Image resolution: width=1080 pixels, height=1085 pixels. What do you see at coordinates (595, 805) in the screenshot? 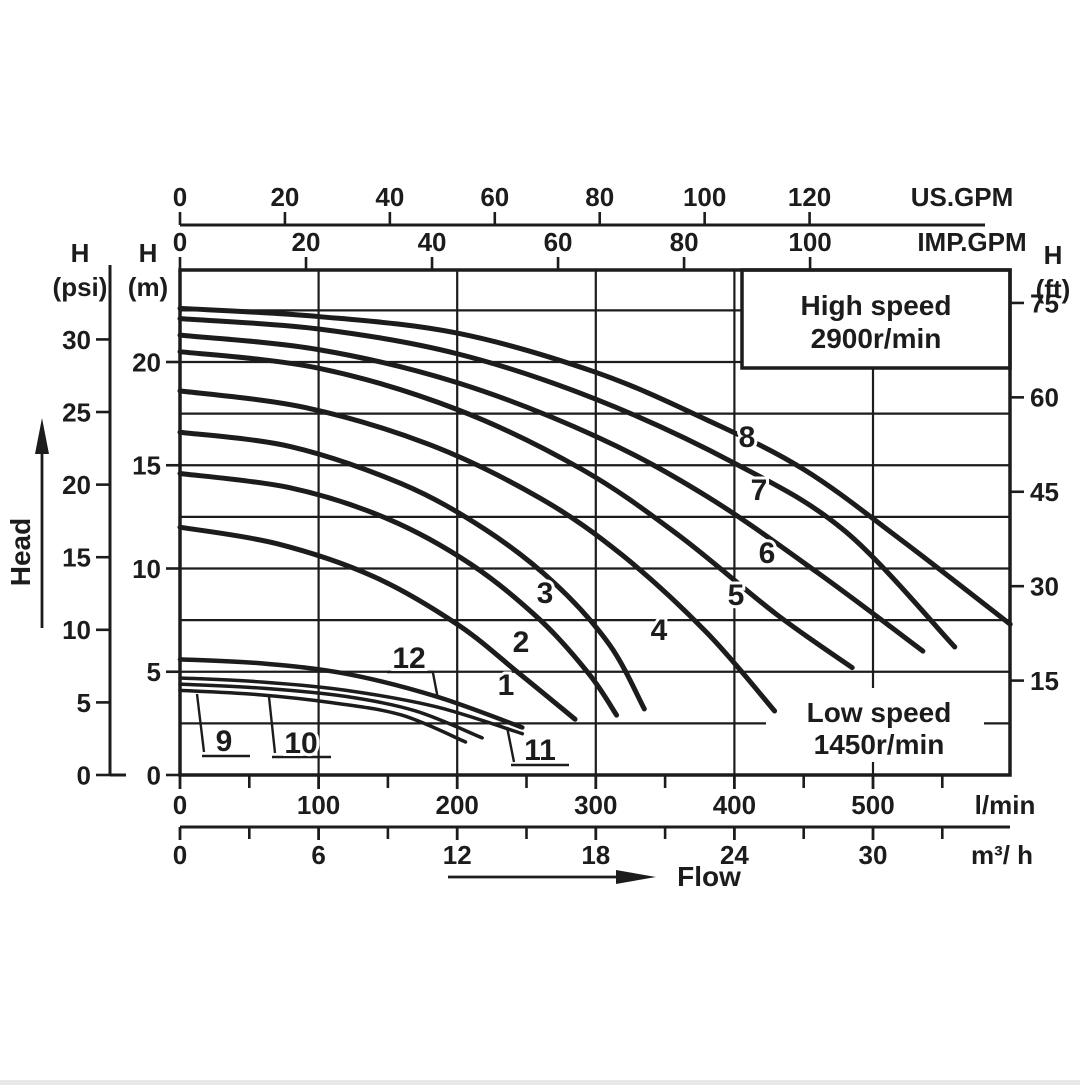
I see `lmin-tick-label: 300` at bounding box center [595, 805].